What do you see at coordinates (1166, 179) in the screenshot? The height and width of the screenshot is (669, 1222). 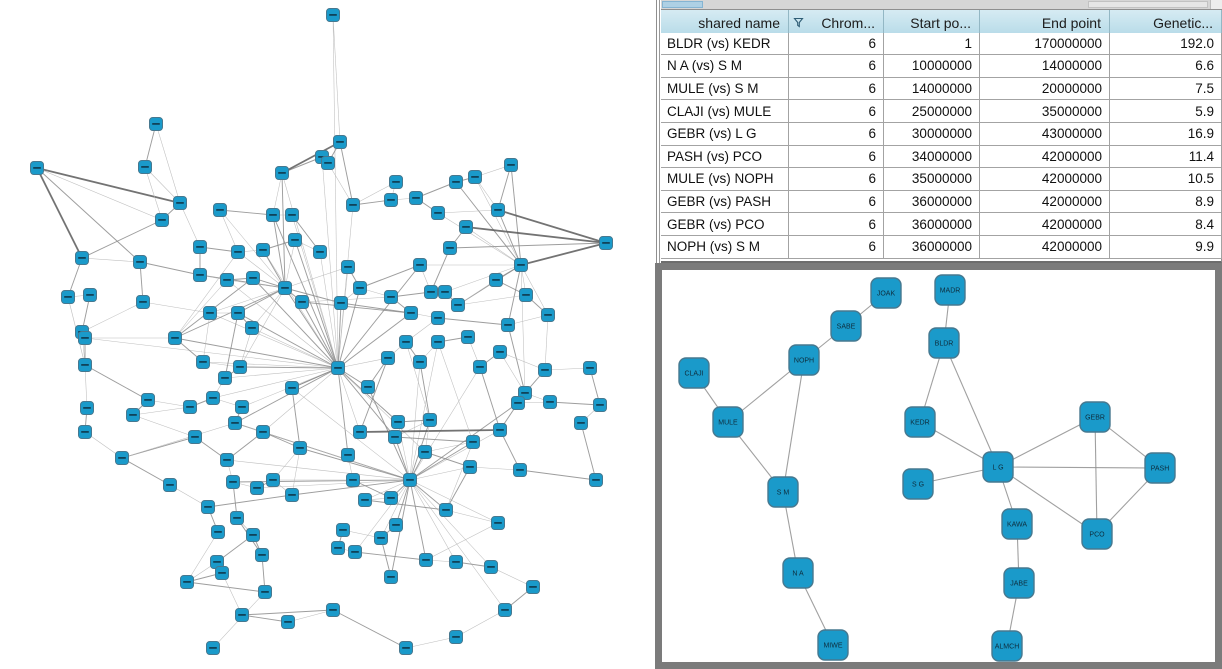 I see `table-cell: 10.5` at bounding box center [1166, 179].